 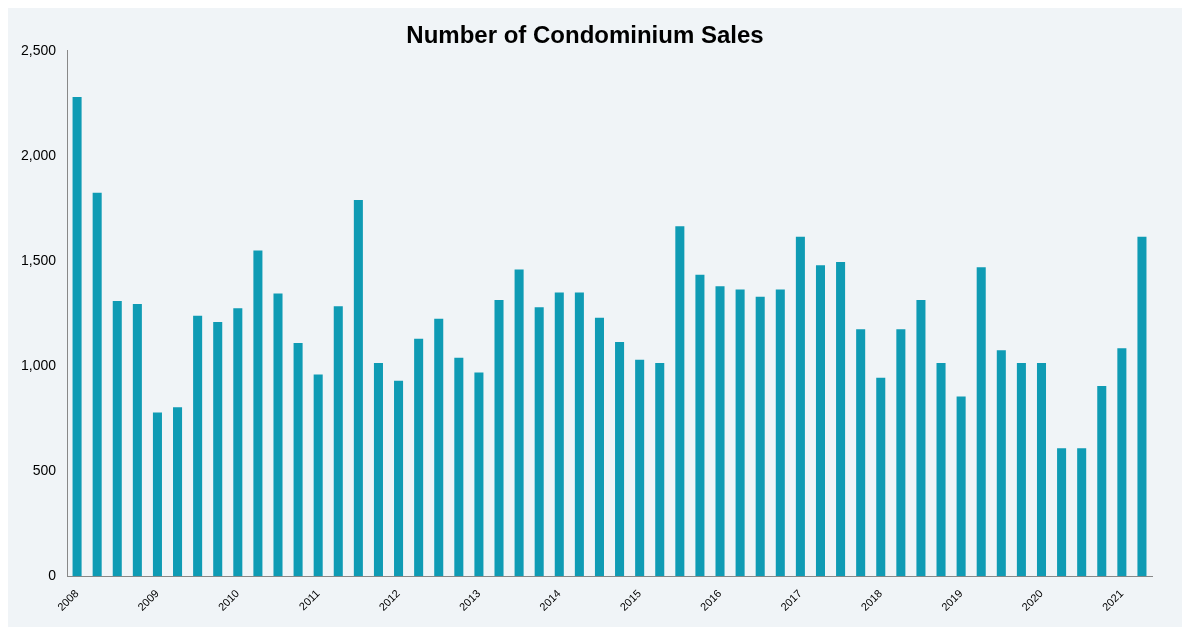 What do you see at coordinates (585, 35) in the screenshot?
I see `chart-title: Number of Condominium Sales` at bounding box center [585, 35].